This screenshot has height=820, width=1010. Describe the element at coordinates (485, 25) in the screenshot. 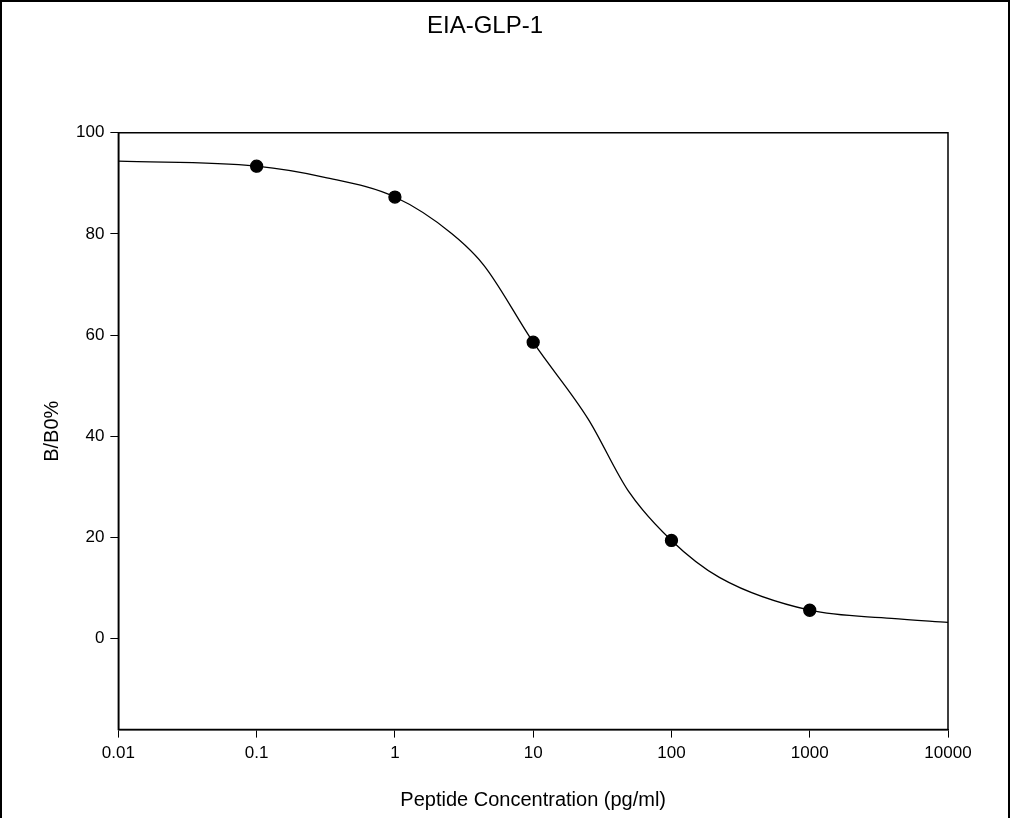

I see `chart-title: EIA-GLP-1` at that location.